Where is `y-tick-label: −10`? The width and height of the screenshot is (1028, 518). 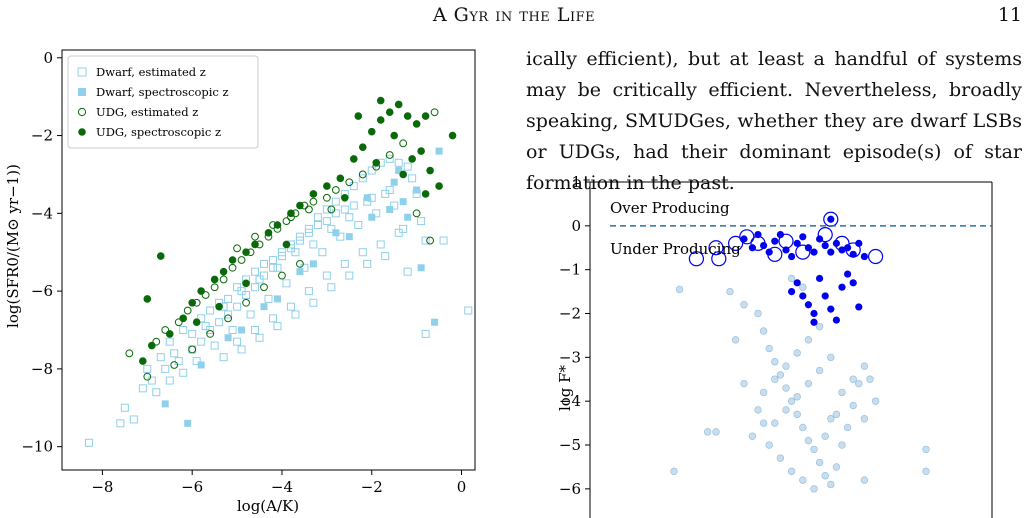
y-tick-label: −10 is located at coordinates (37, 447).